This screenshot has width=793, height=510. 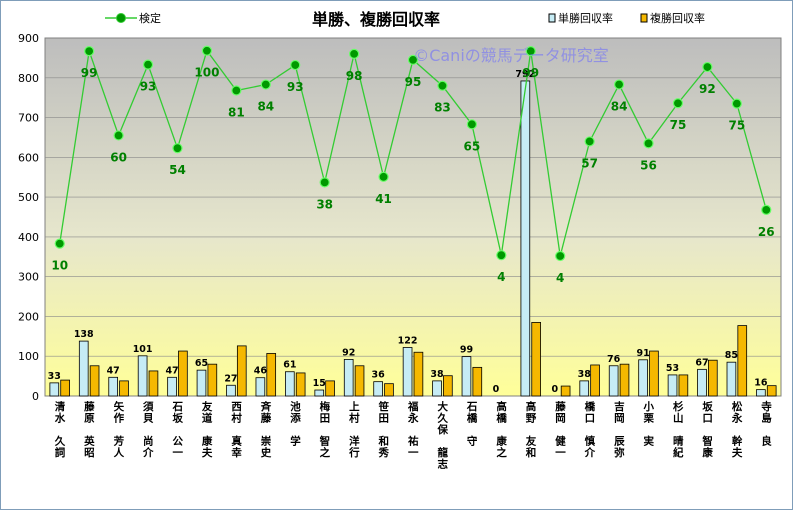 What do you see at coordinates (731, 355) in the screenshot?
I see `bar-data-label: 85` at bounding box center [731, 355].